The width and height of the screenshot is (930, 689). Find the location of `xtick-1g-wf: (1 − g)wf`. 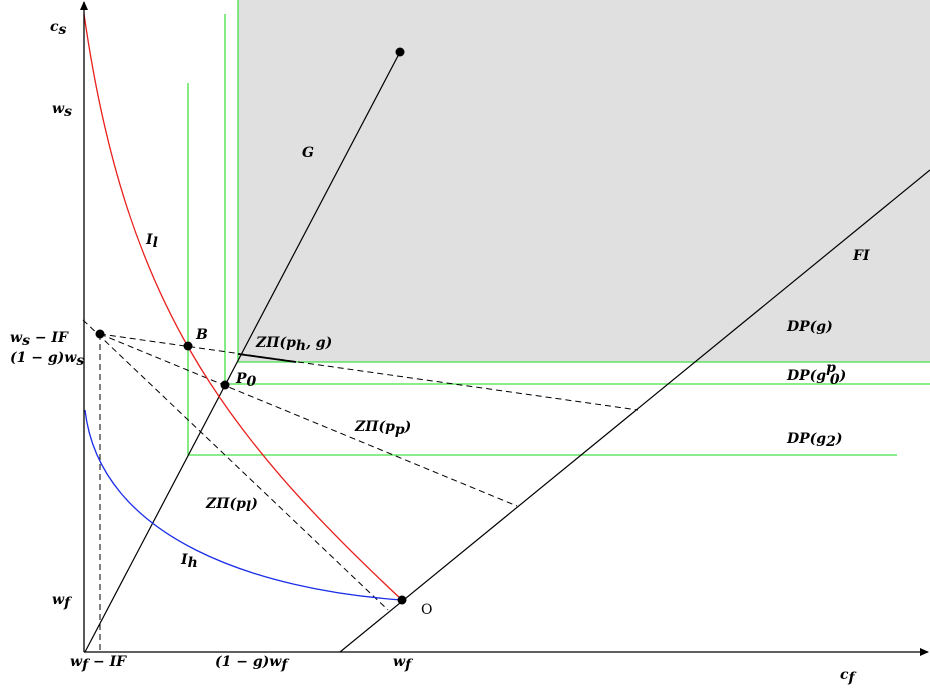

xtick-1g-wf: (1 − g)wf is located at coordinates (252, 663).